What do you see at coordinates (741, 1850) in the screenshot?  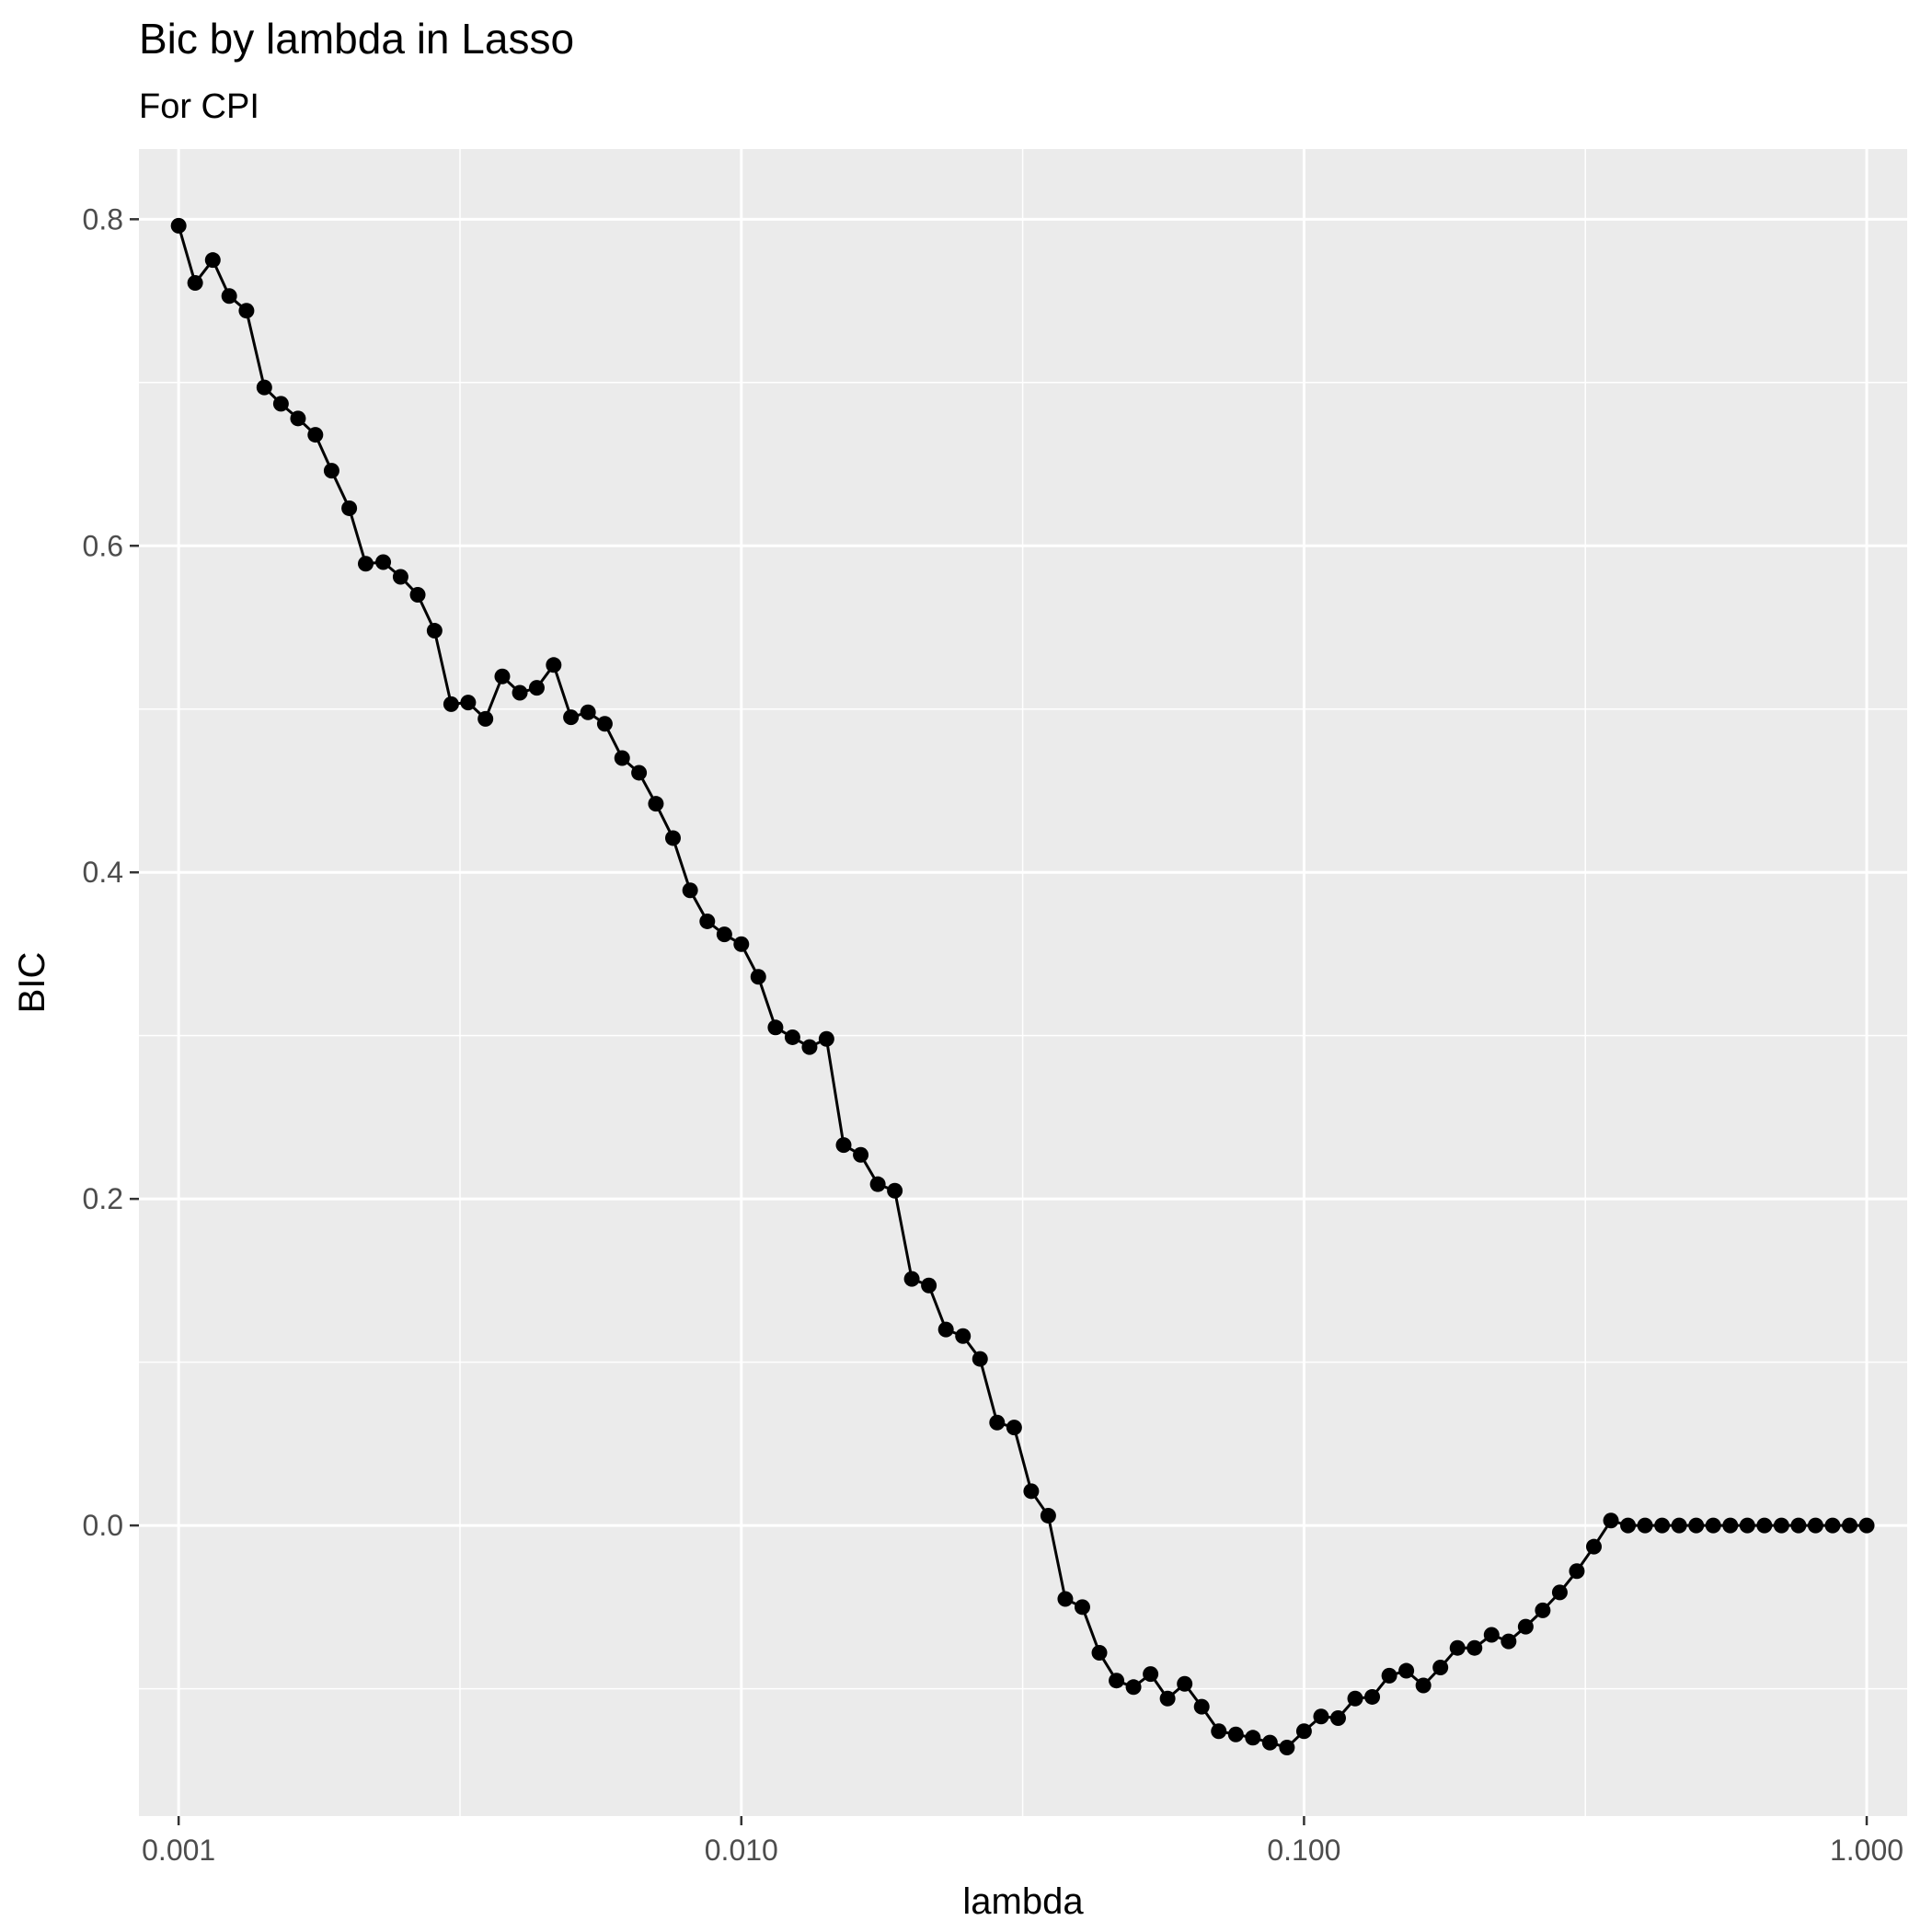 I see `x-tick-label: 0.010` at bounding box center [741, 1850].